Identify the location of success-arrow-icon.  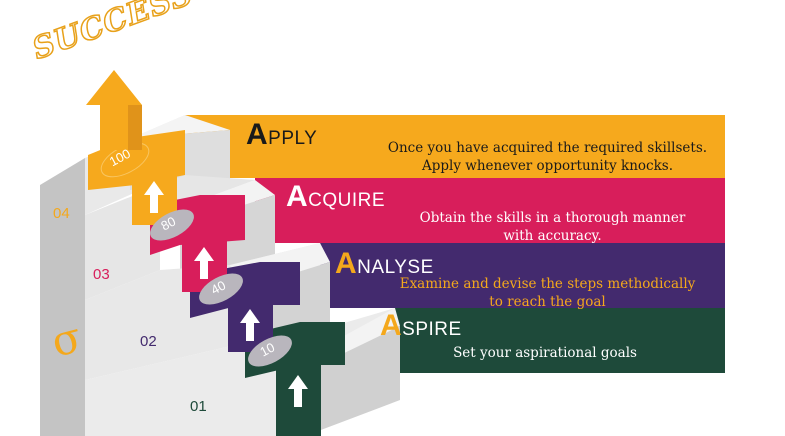
(114, 110).